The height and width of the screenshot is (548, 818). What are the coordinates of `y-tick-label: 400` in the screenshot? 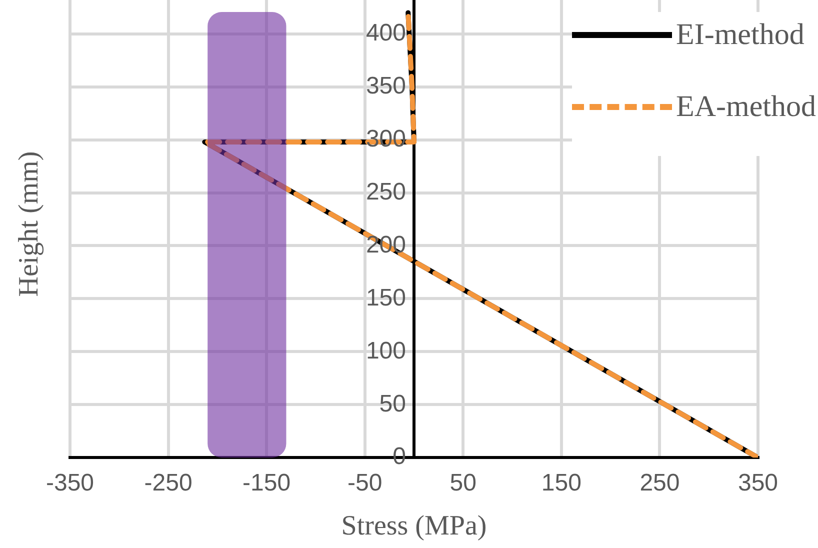 It's located at (386, 33).